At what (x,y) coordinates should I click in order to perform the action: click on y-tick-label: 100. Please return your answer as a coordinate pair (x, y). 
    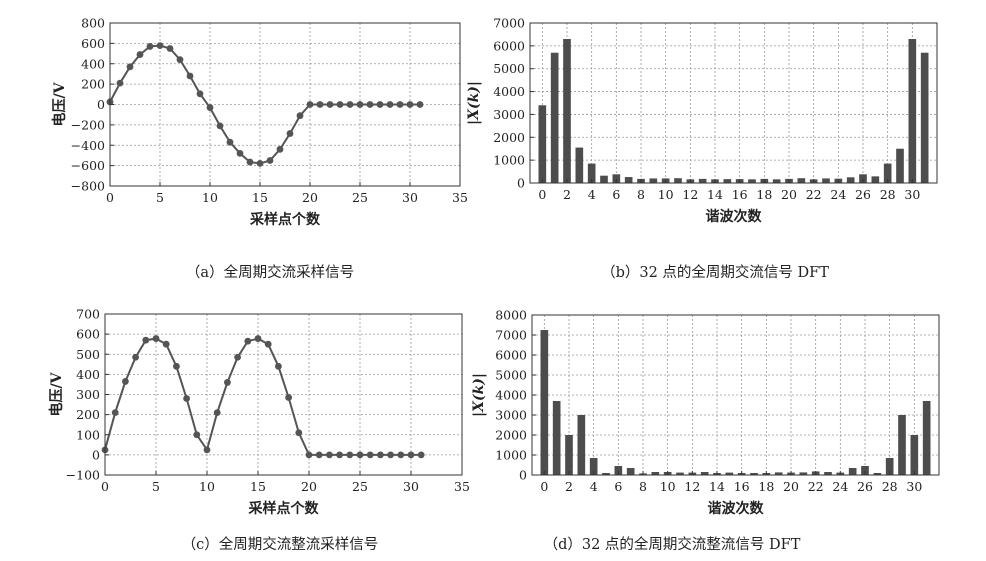
    Looking at the image, I should click on (88, 434).